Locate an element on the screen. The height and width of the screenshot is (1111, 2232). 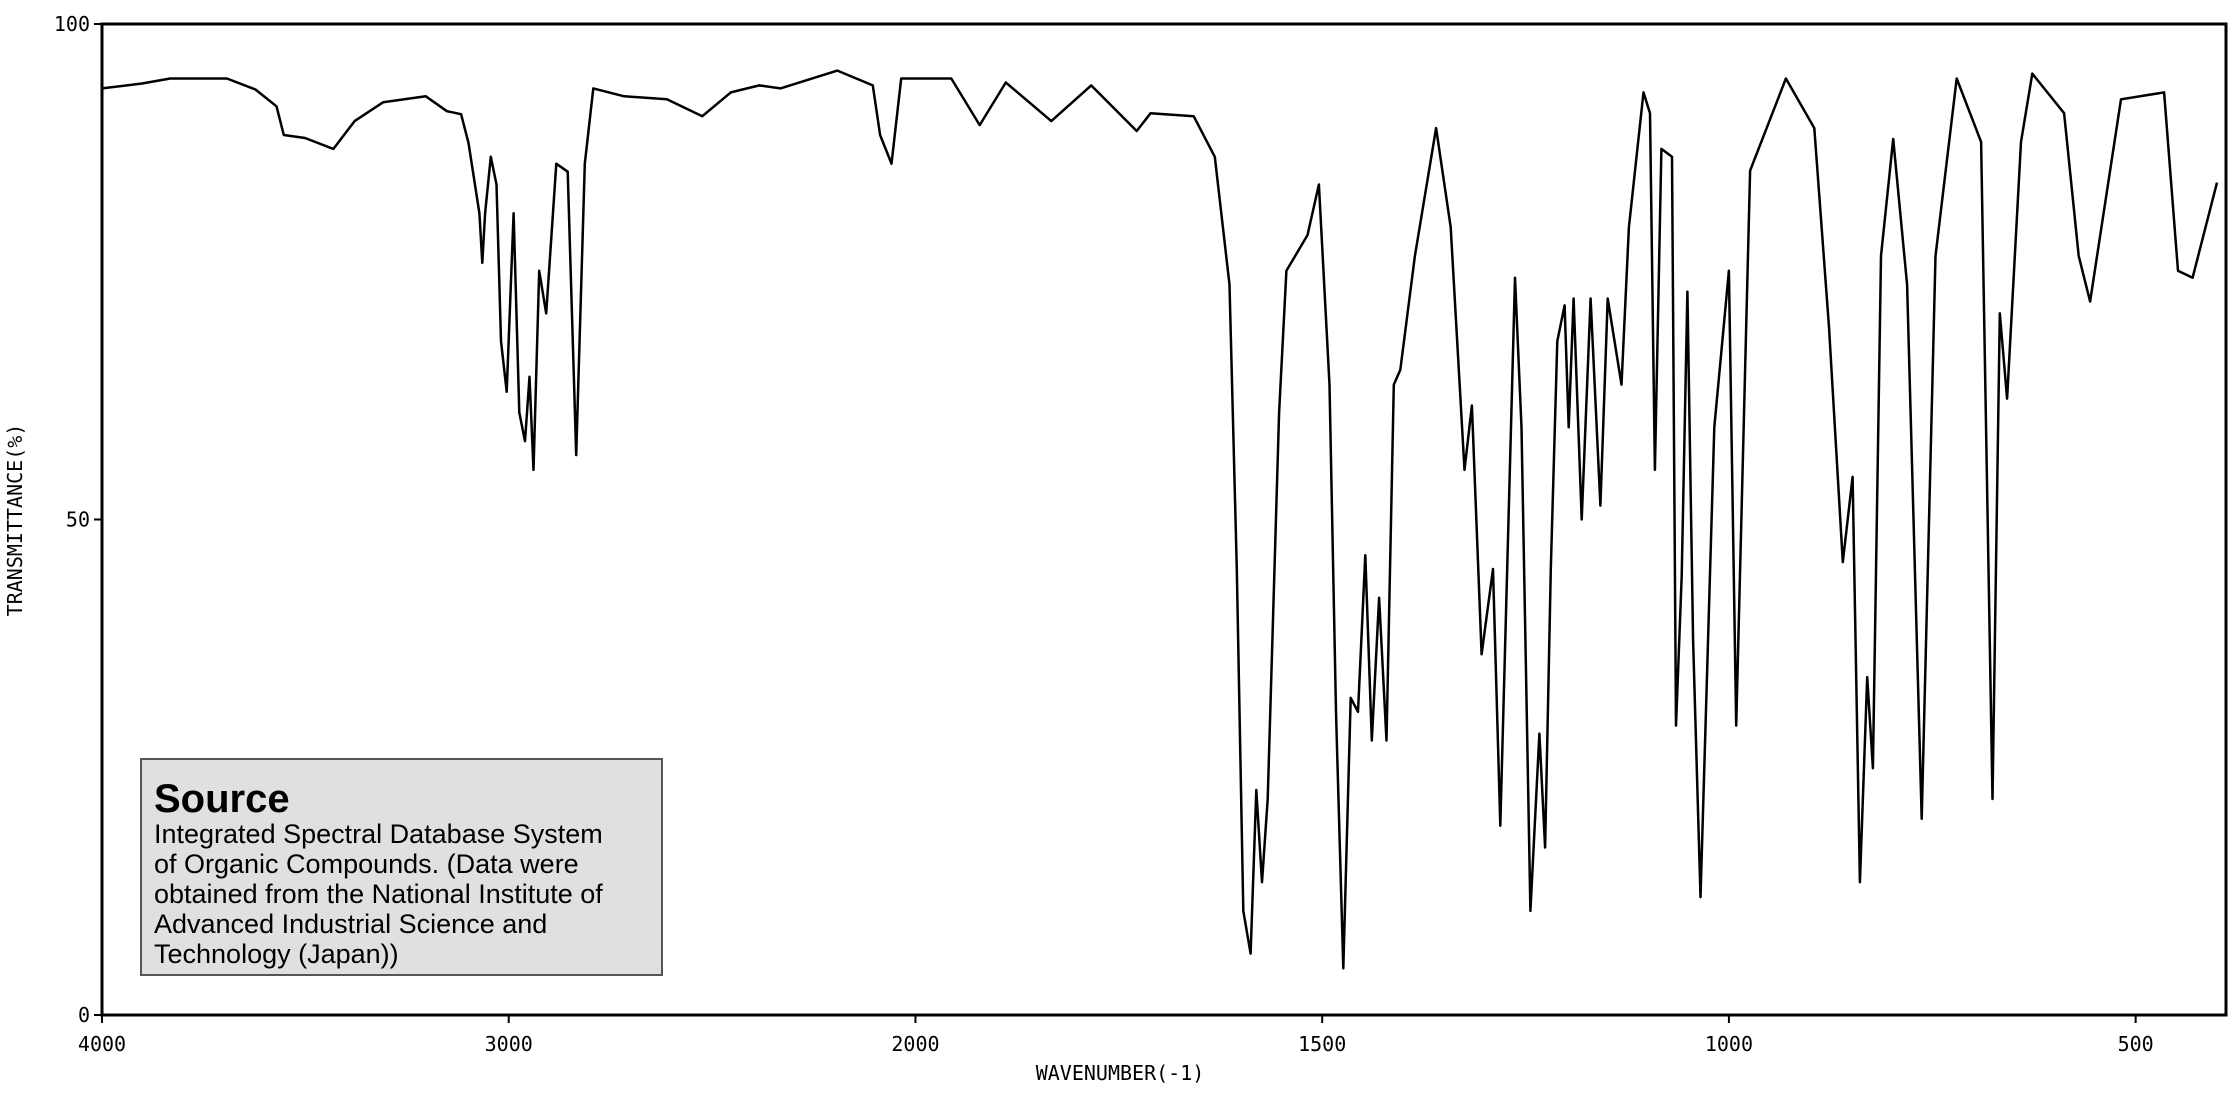
x-tick-label: 1500 is located at coordinates (1322, 1044).